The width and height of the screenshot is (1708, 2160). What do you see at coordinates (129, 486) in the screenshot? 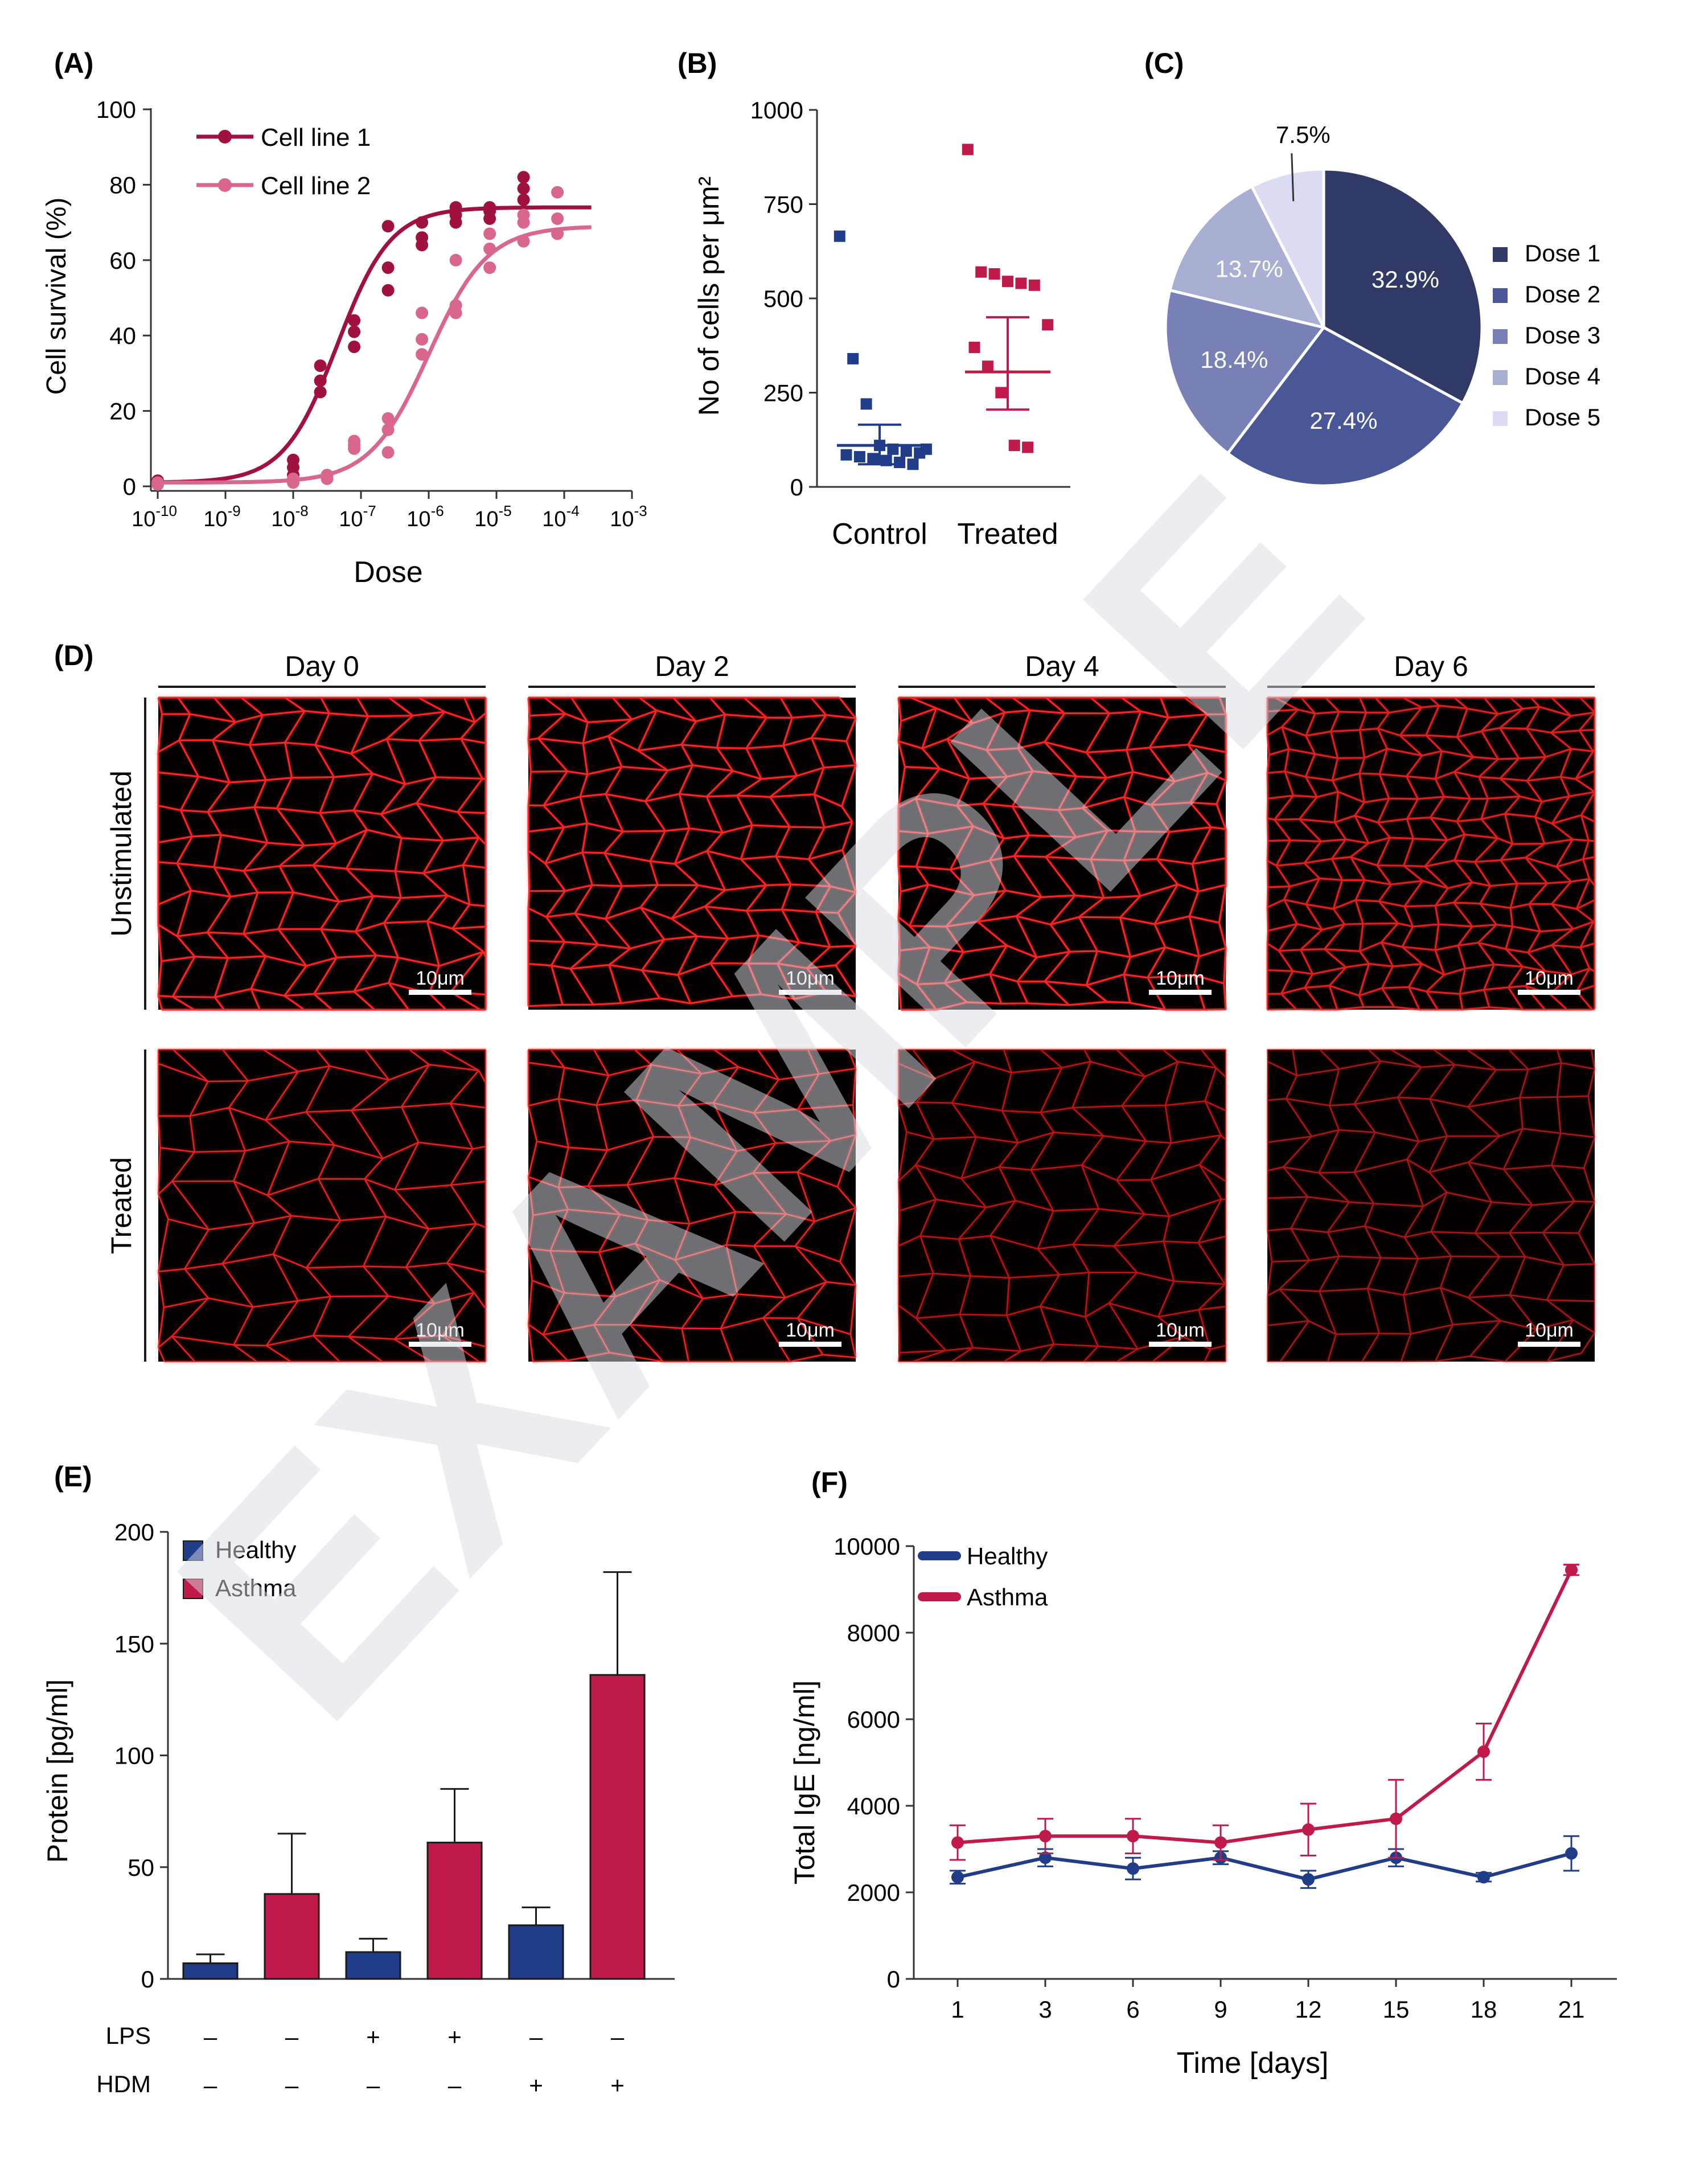
I see `panel-a-y-tick-label: 0` at bounding box center [129, 486].